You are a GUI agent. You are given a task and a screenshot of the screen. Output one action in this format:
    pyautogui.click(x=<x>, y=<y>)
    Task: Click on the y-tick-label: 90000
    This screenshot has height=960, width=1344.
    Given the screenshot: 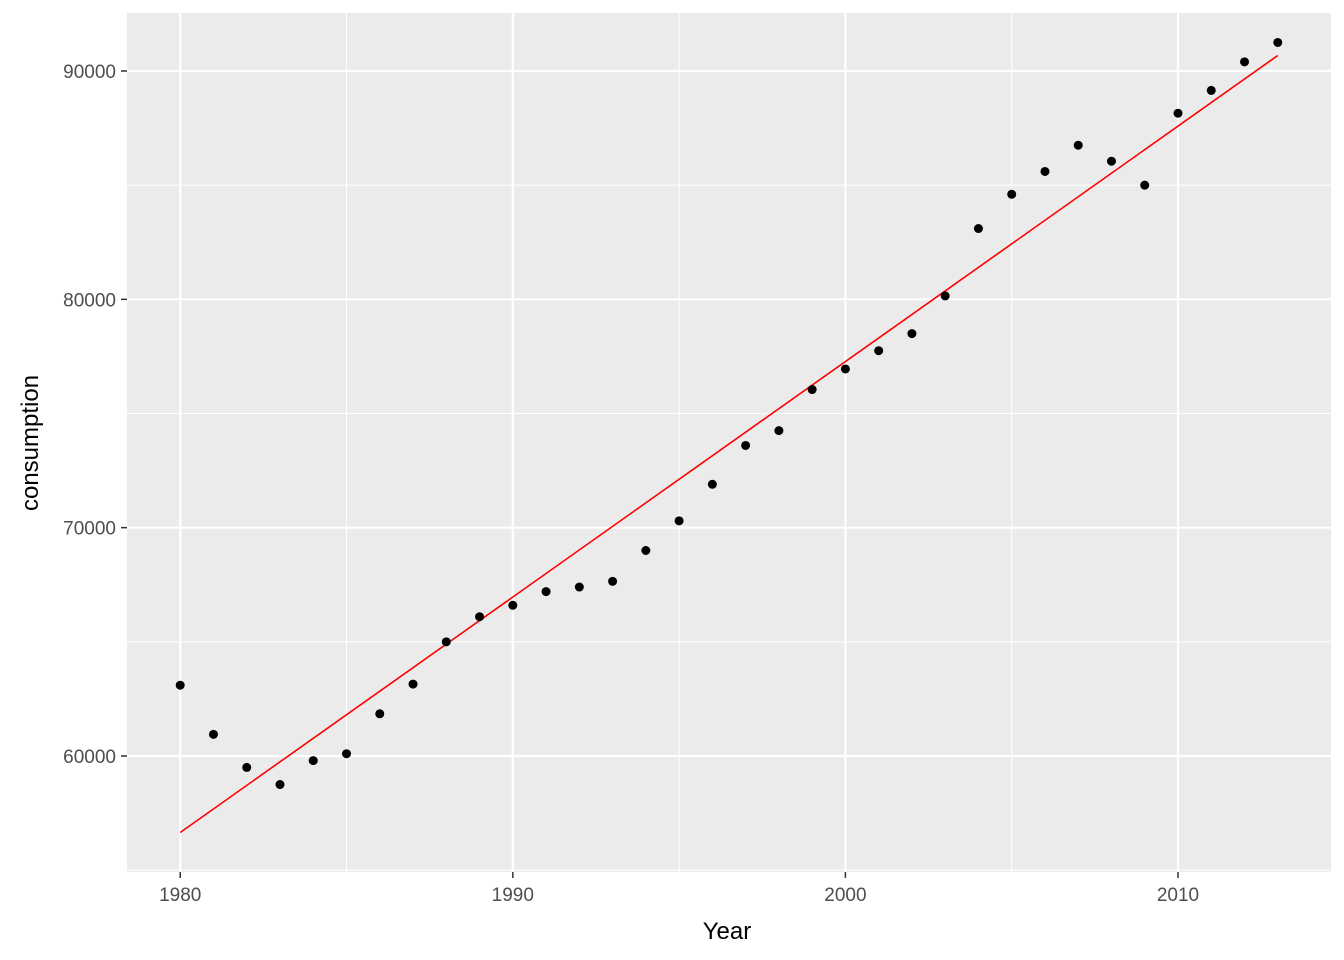 What is the action you would take?
    pyautogui.click(x=89, y=72)
    